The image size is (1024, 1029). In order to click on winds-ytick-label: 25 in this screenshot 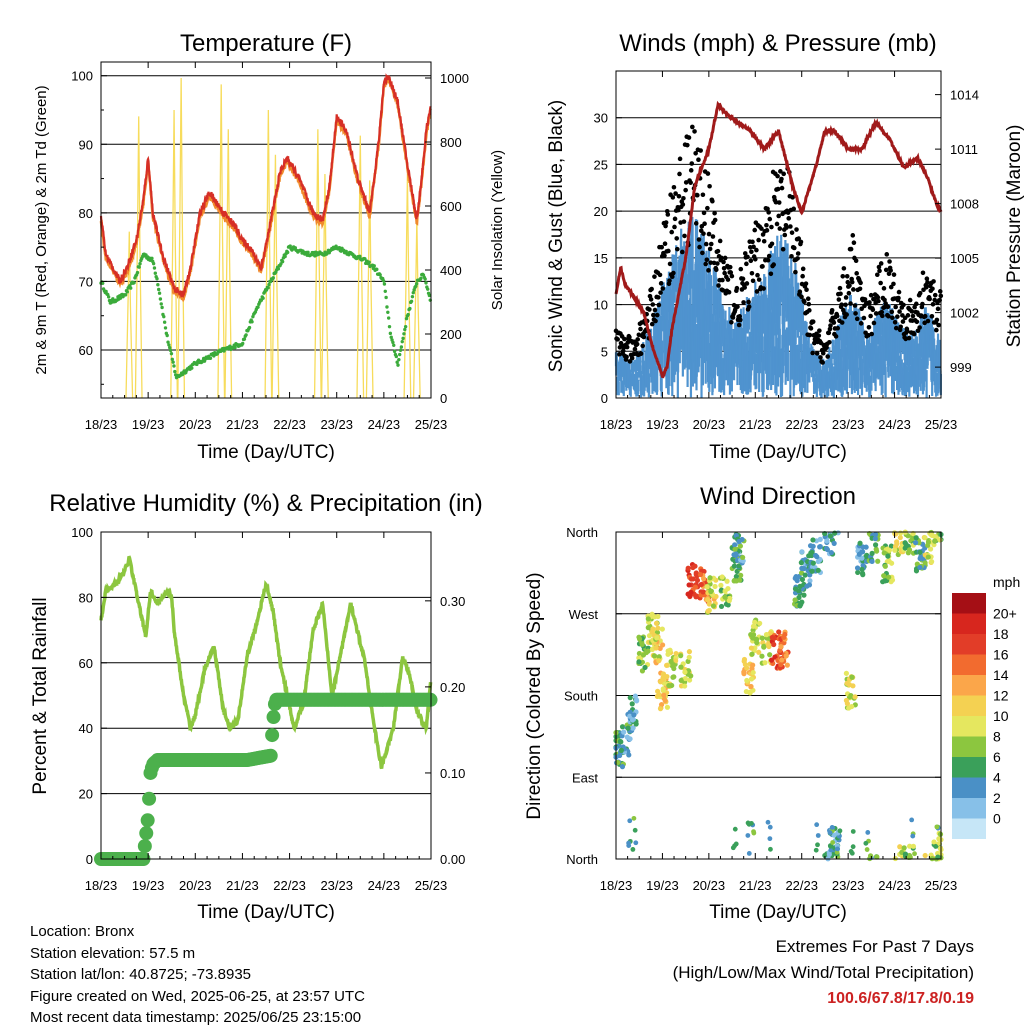, I will do `click(601, 164)`.